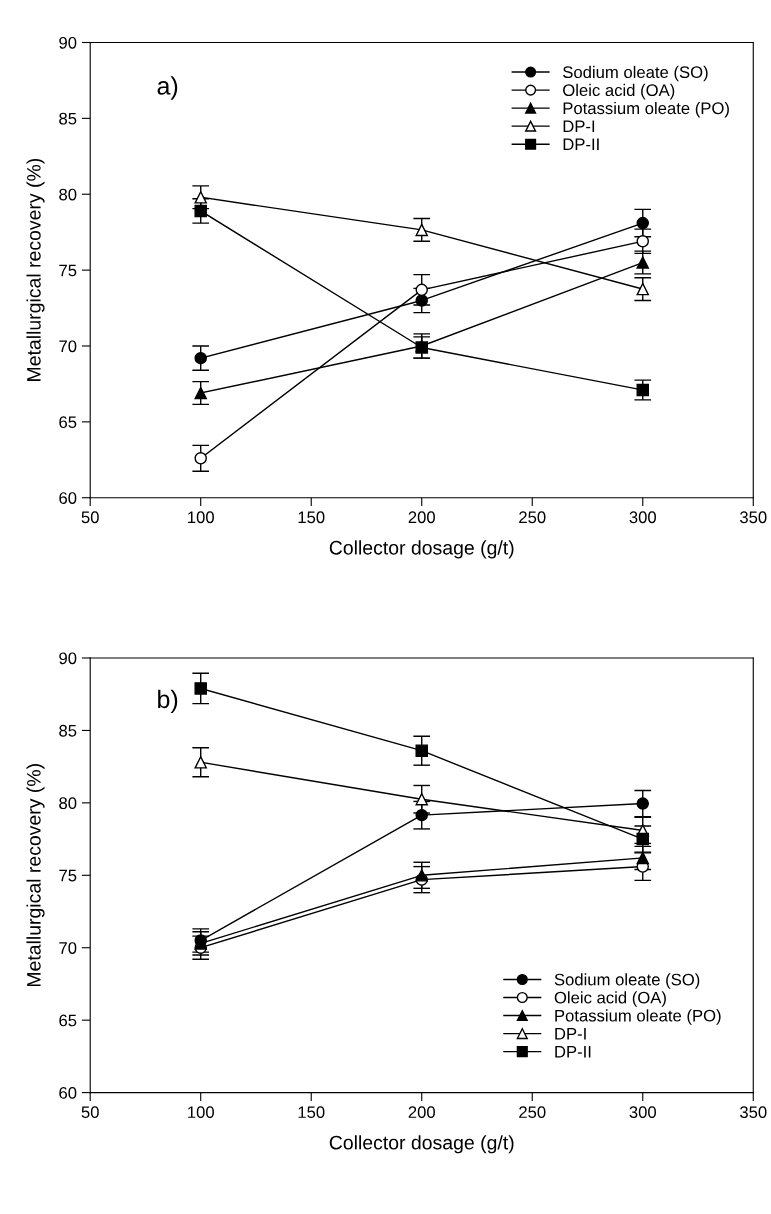  What do you see at coordinates (168, 701) in the screenshot?
I see `annotation: b)` at bounding box center [168, 701].